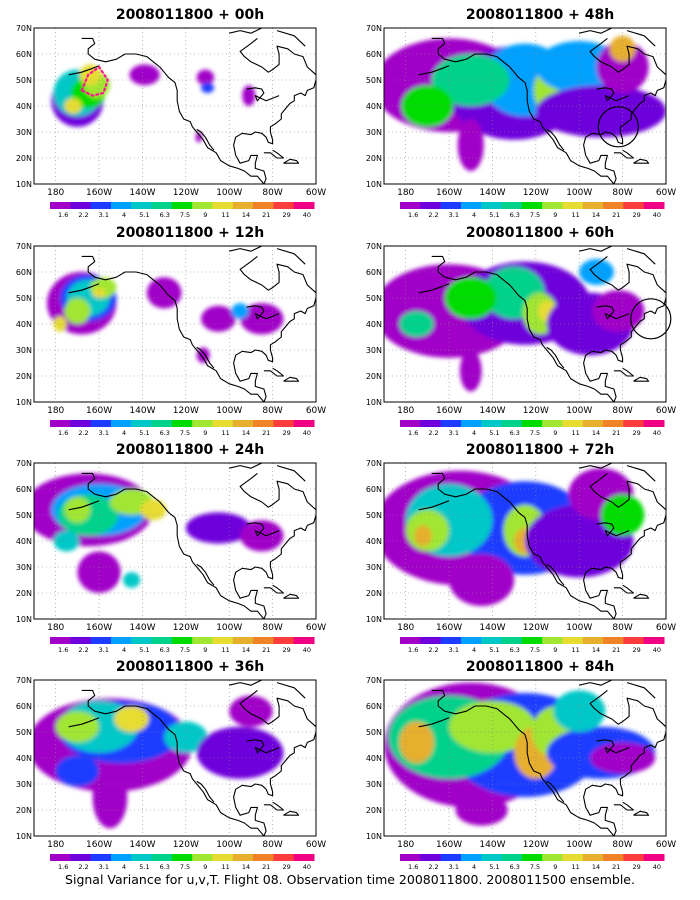 The height and width of the screenshot is (900, 700). What do you see at coordinates (286, 650) in the screenshot?
I see `colorbar-label: 29` at bounding box center [286, 650].